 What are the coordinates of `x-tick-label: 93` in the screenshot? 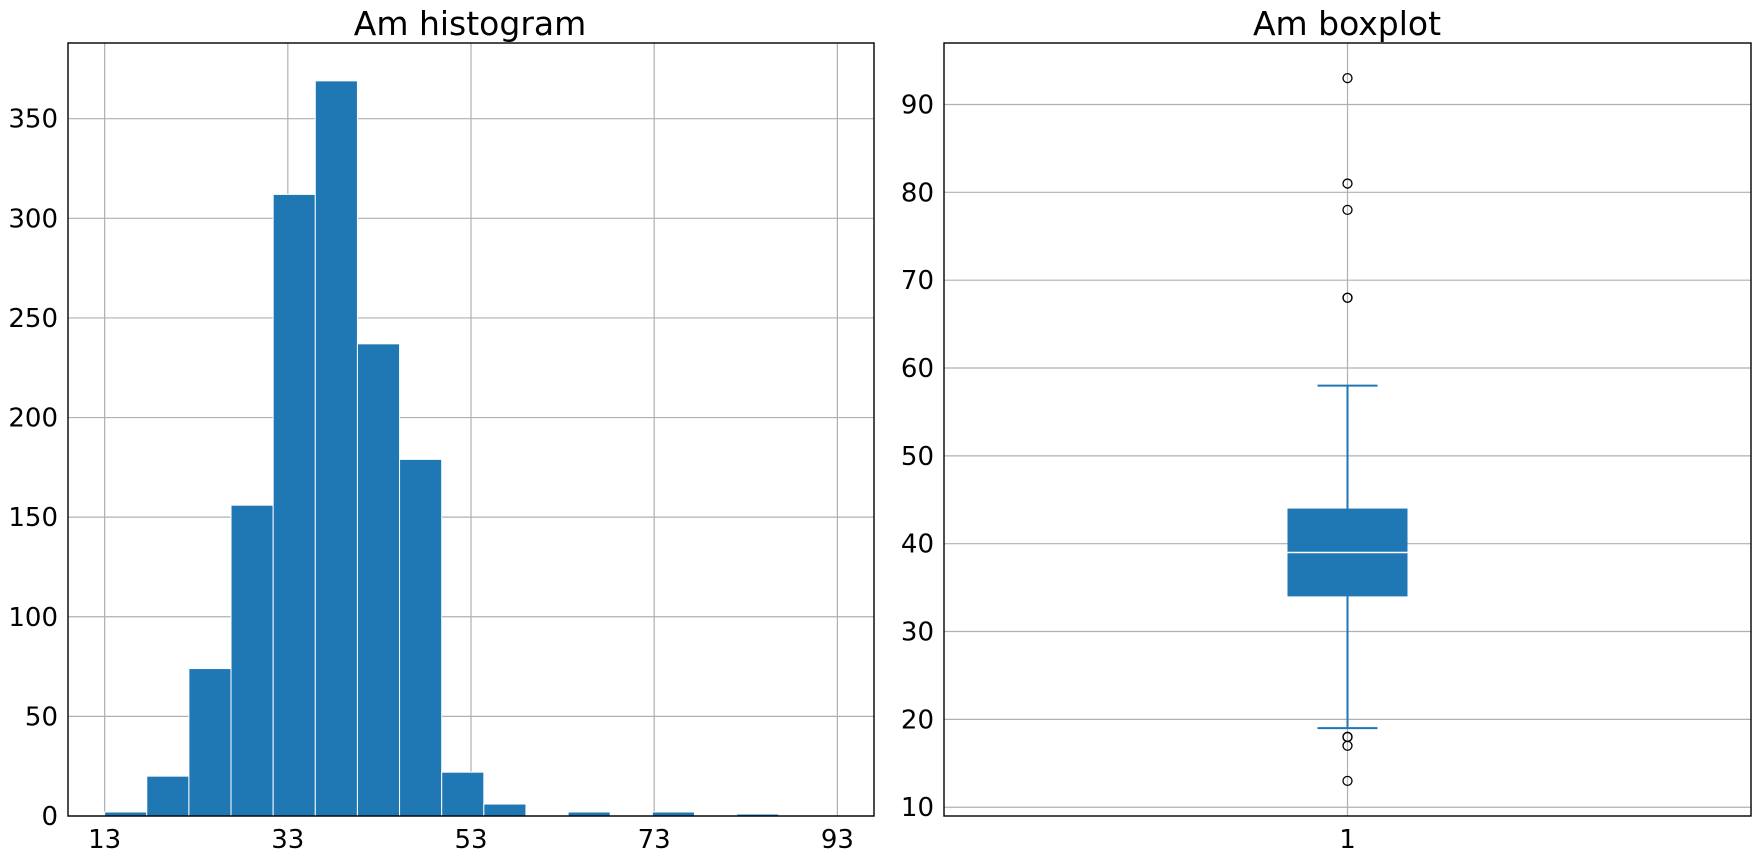 It's located at (837, 840).